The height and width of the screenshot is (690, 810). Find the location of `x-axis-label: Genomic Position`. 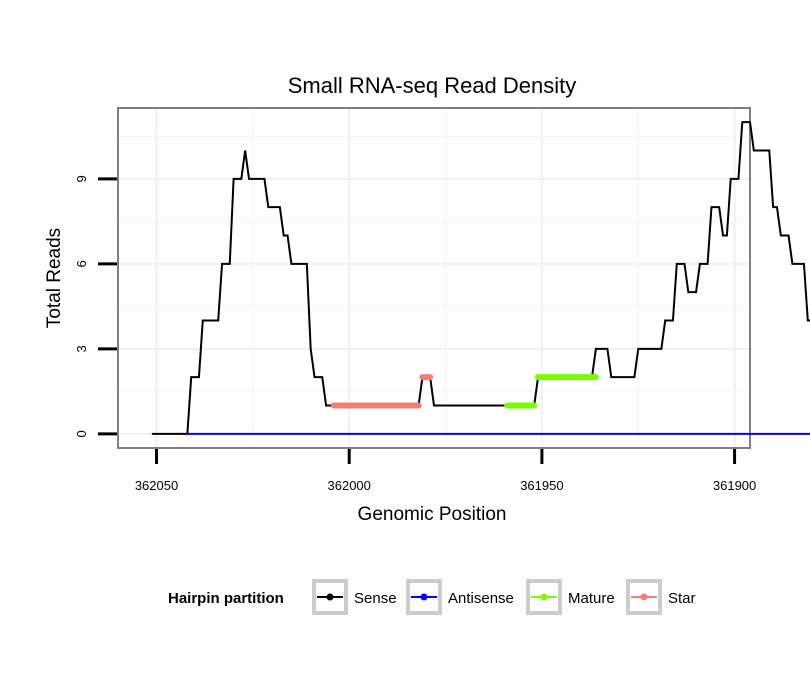

x-axis-label: Genomic Position is located at coordinates (432, 514).